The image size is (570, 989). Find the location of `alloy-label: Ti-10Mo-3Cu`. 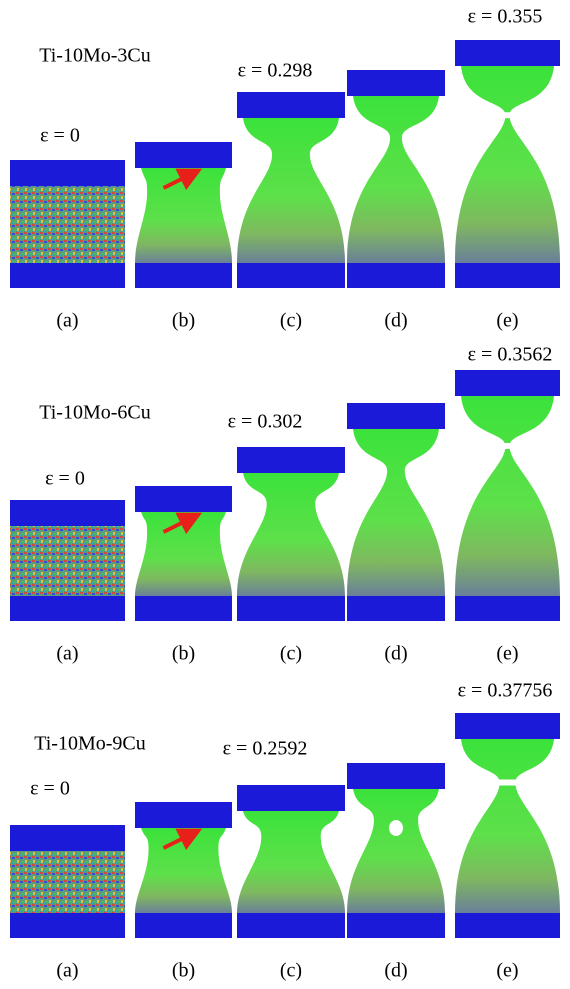

alloy-label: Ti-10Mo-3Cu is located at coordinates (95, 56).